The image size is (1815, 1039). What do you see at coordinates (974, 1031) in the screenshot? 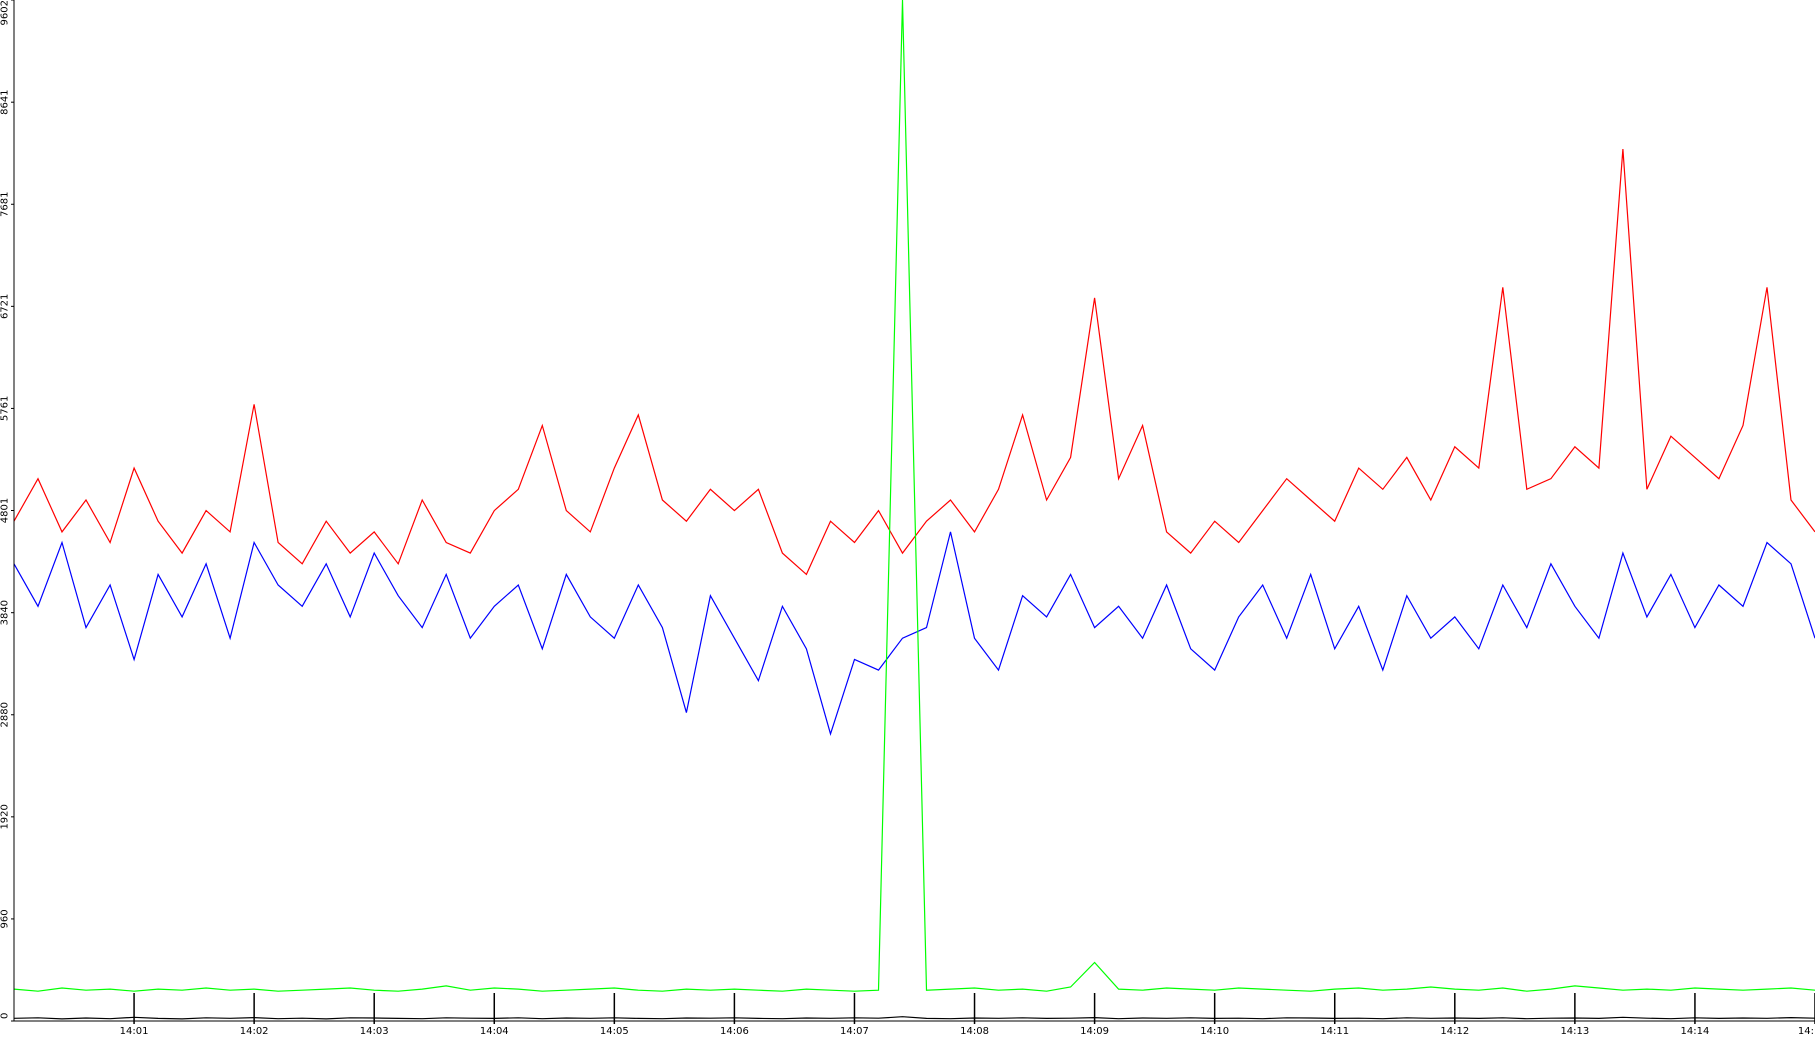
I see `x-tick-label: 14:08` at bounding box center [974, 1031].